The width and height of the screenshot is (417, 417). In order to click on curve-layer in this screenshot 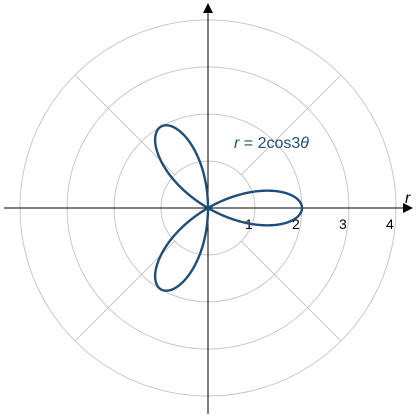, I will do `click(228, 208)`.